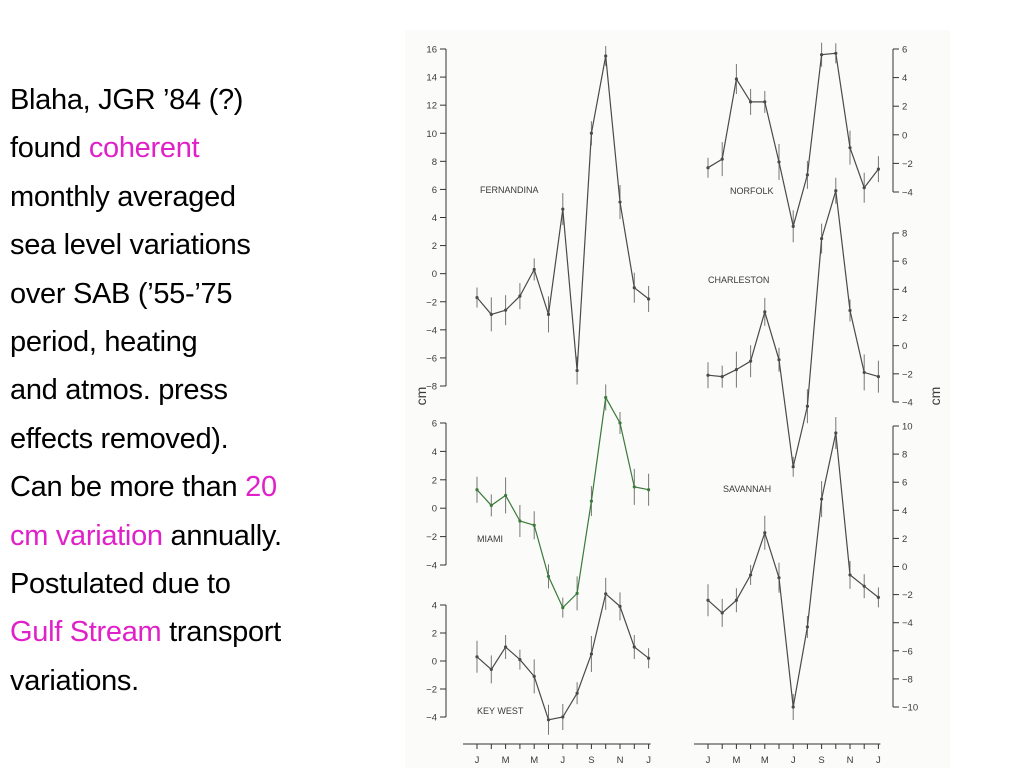 This screenshot has height=768, width=1024. Describe the element at coordinates (935, 396) in the screenshot. I see `y-axis-label: cm` at that location.